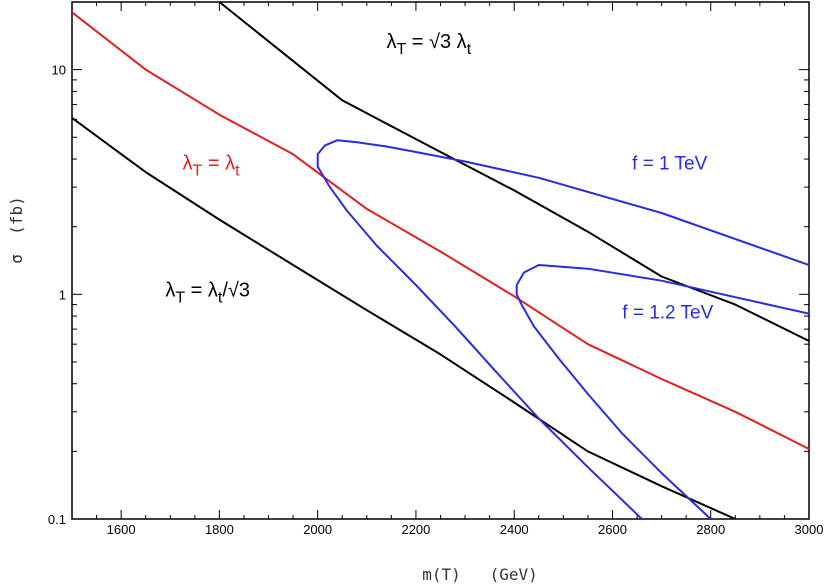 The height and width of the screenshot is (584, 830). Describe the element at coordinates (710, 529) in the screenshot. I see `x-tick-label: 2800` at that location.